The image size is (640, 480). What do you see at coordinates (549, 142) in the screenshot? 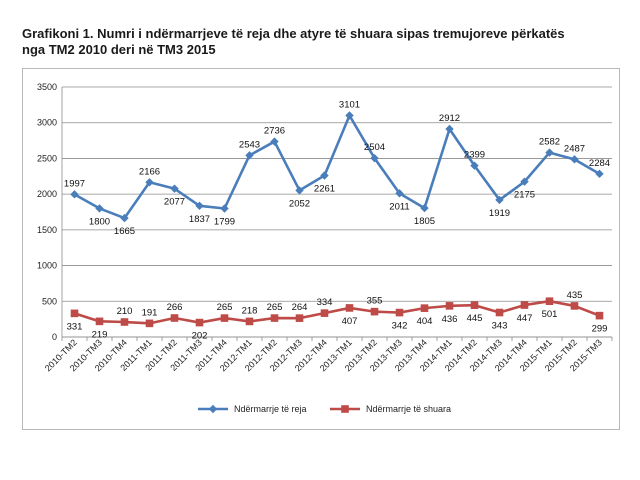
I see `data-label: 2582` at bounding box center [549, 142].